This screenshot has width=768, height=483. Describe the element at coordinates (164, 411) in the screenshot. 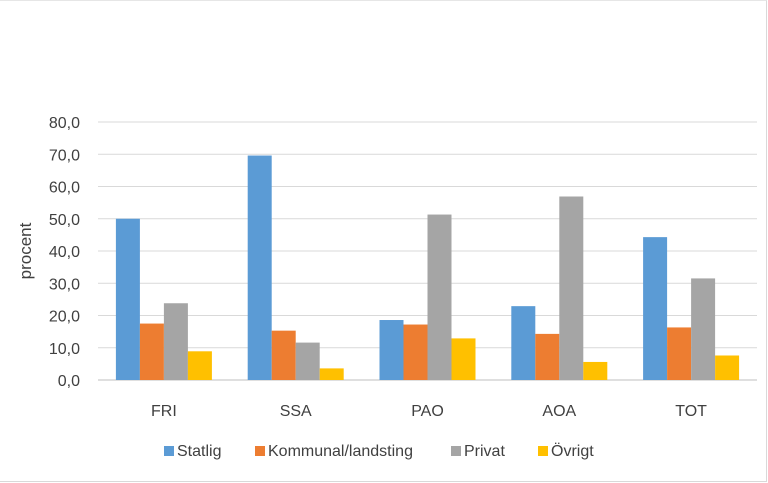

I see `x-tick-label: FRI` at that location.